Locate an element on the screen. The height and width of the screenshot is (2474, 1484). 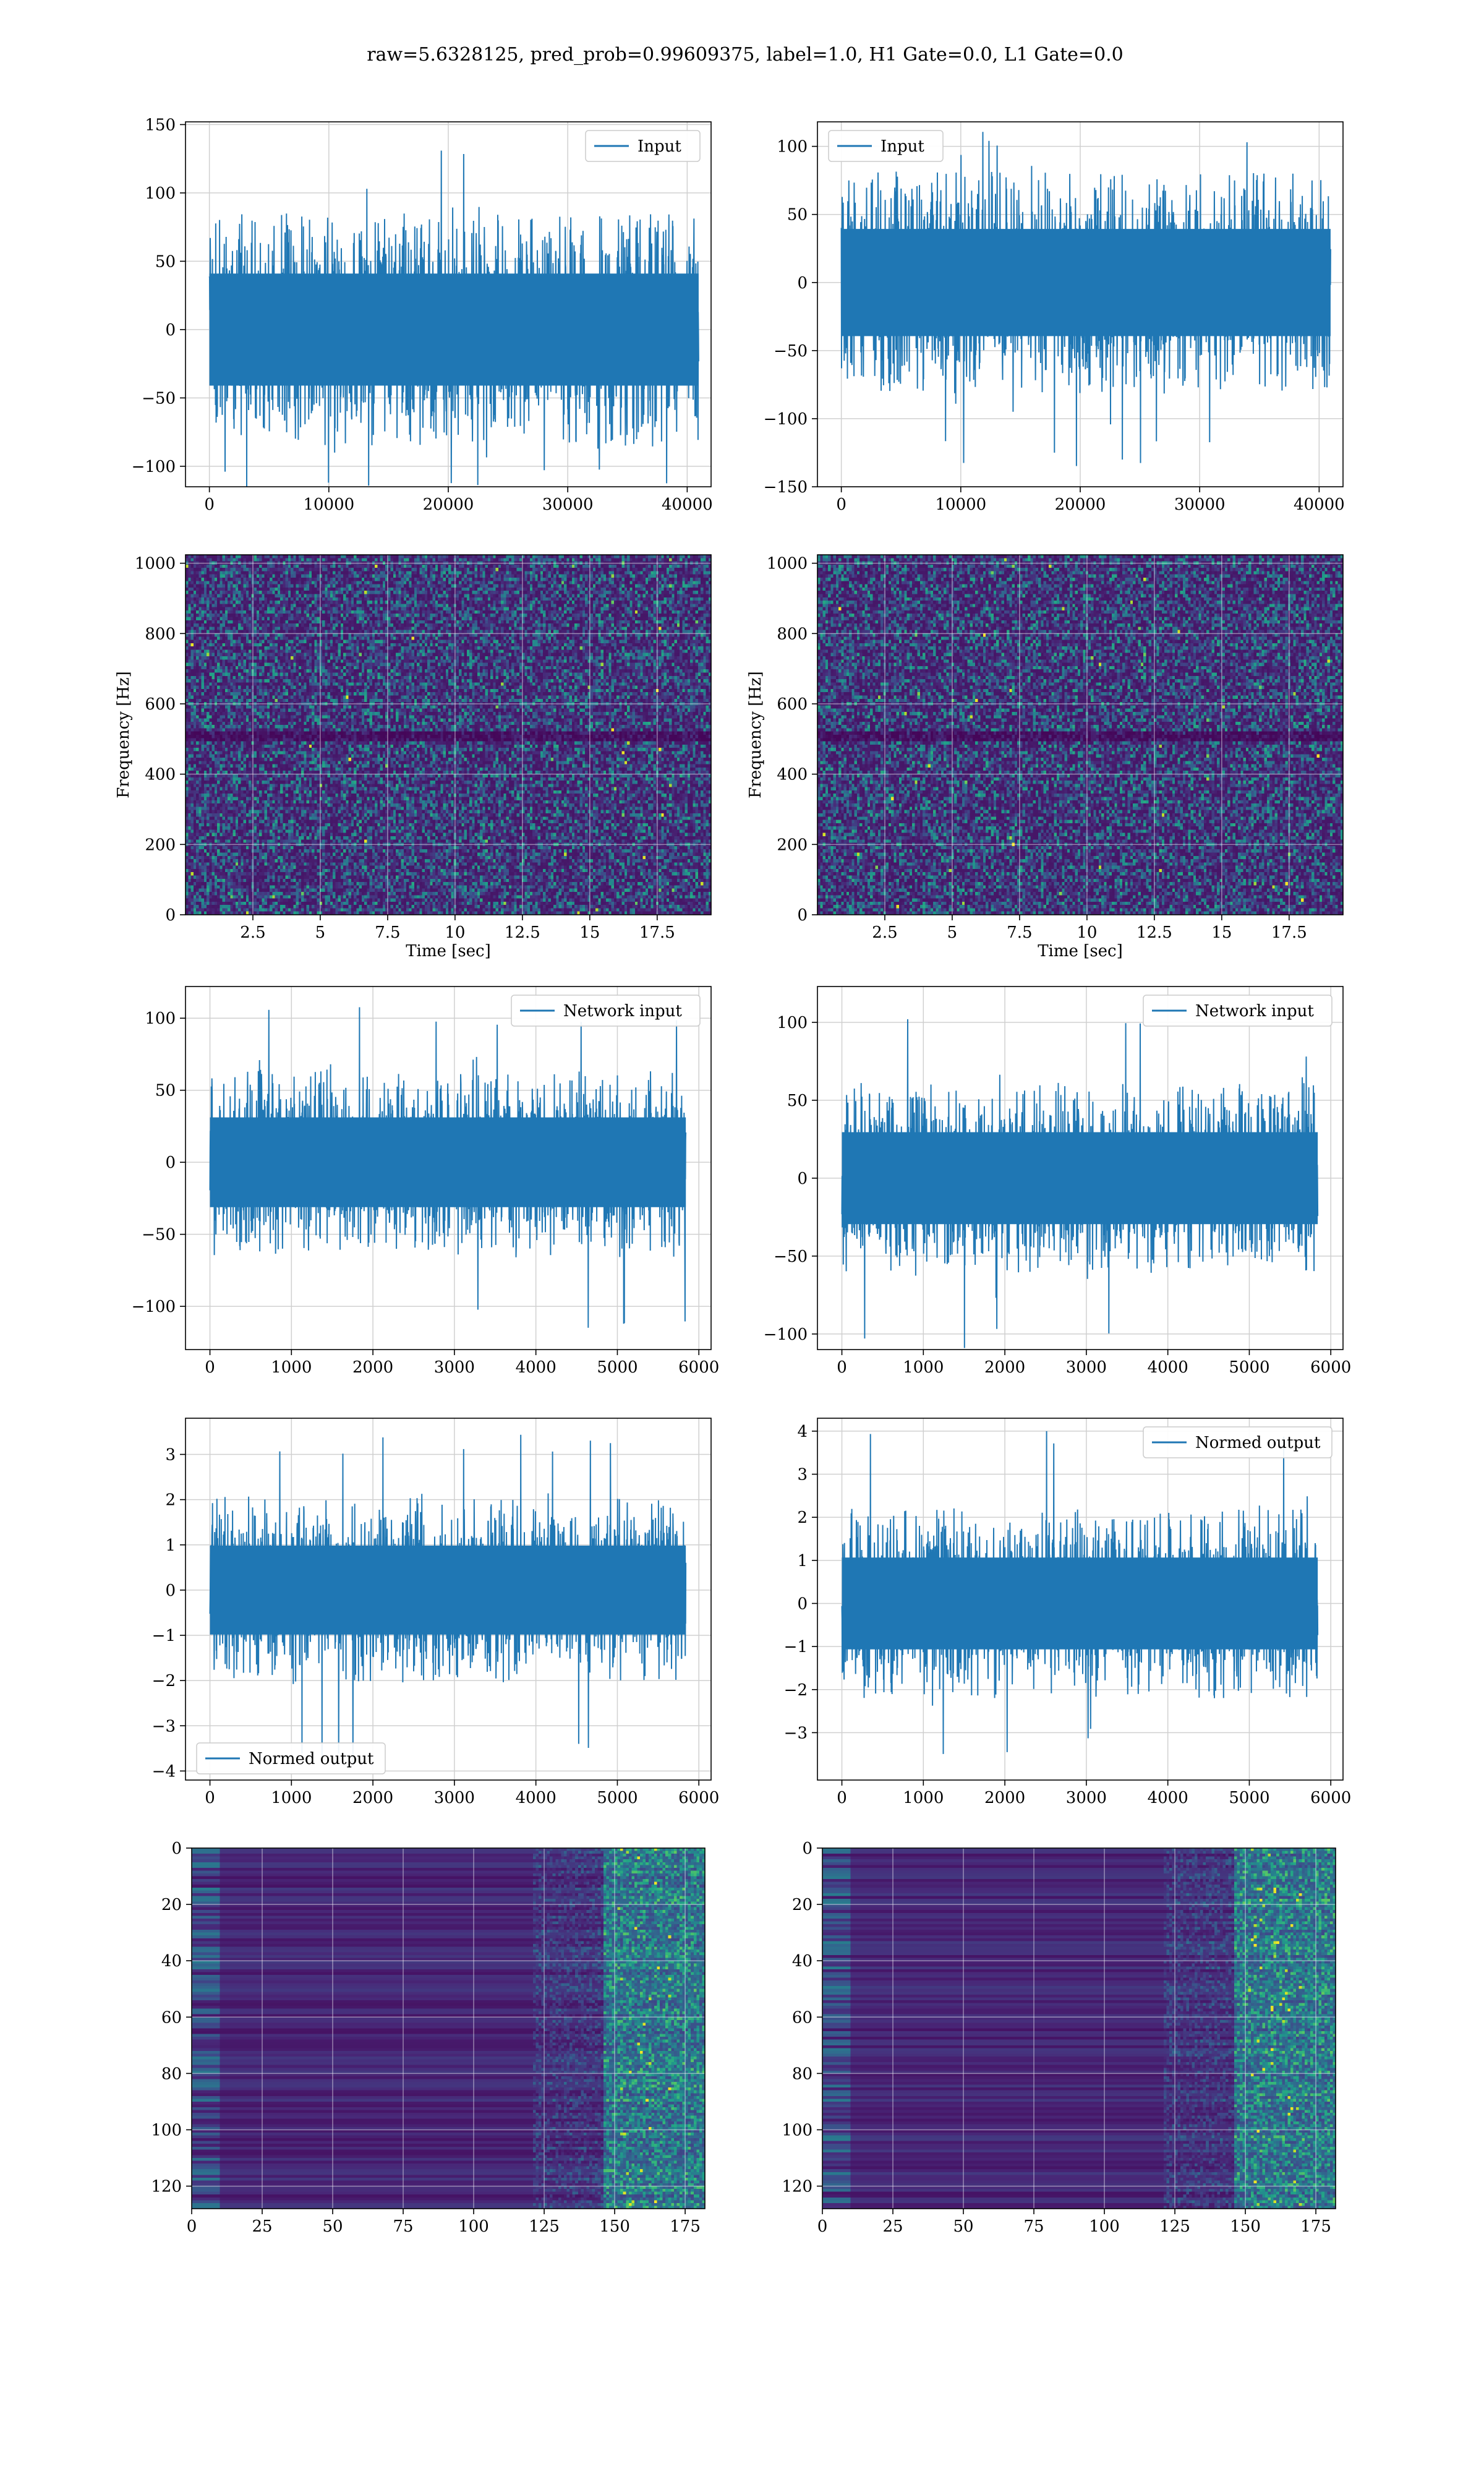
y-axis-label: Frequency [Hz] is located at coordinates (123, 734).